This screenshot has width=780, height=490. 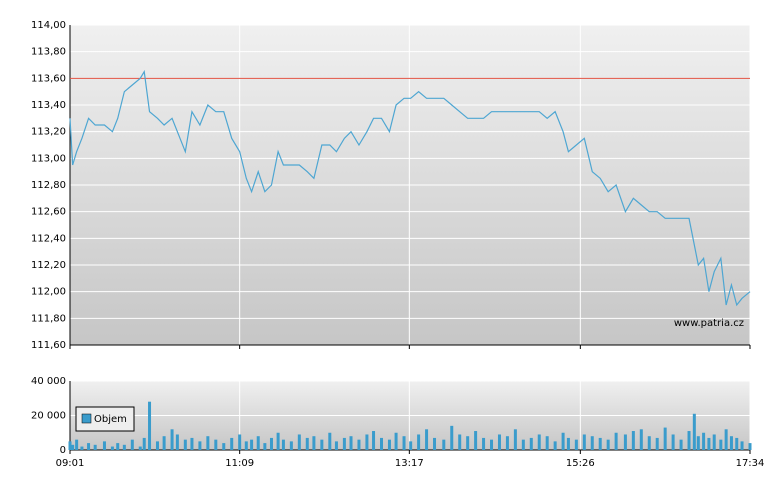 I want to click on x-tick-label: 17:34, so click(x=750, y=463).